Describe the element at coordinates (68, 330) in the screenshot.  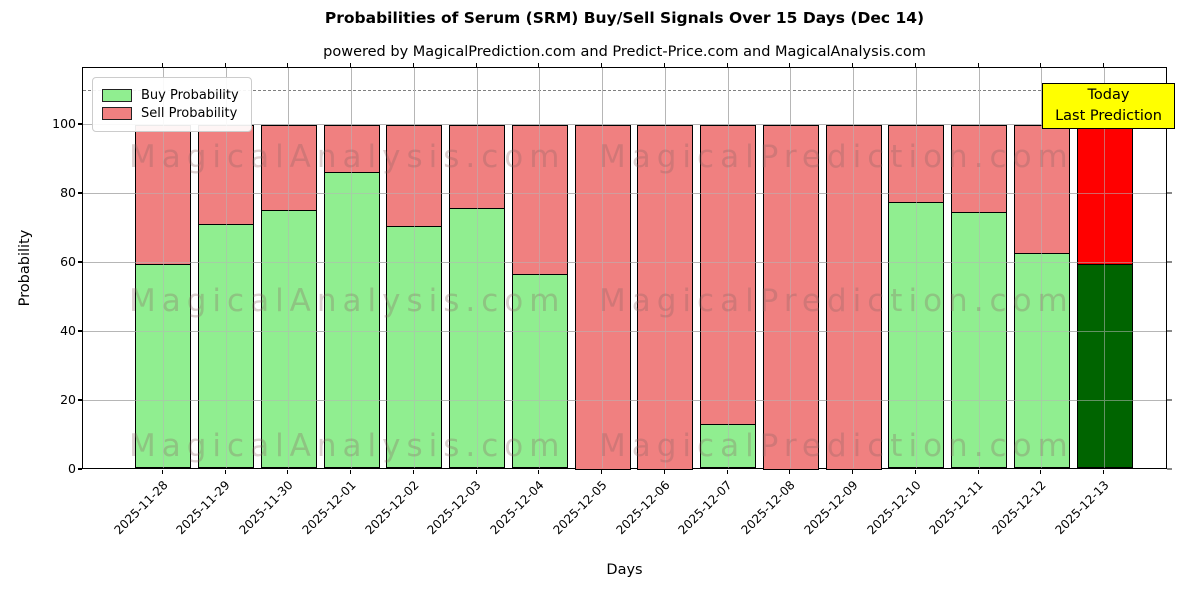
I see `y-tick-label: 40` at that location.